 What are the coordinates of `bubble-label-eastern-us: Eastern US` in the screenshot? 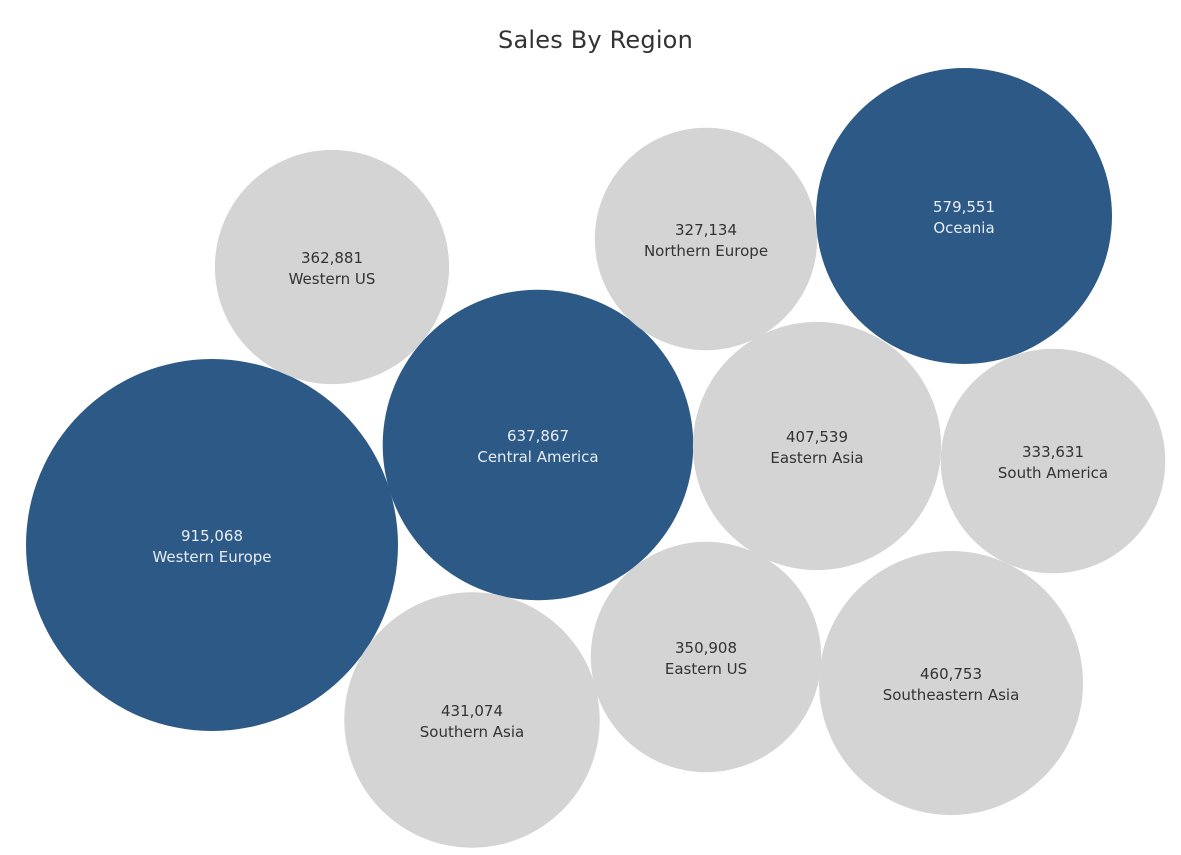 It's located at (706, 669).